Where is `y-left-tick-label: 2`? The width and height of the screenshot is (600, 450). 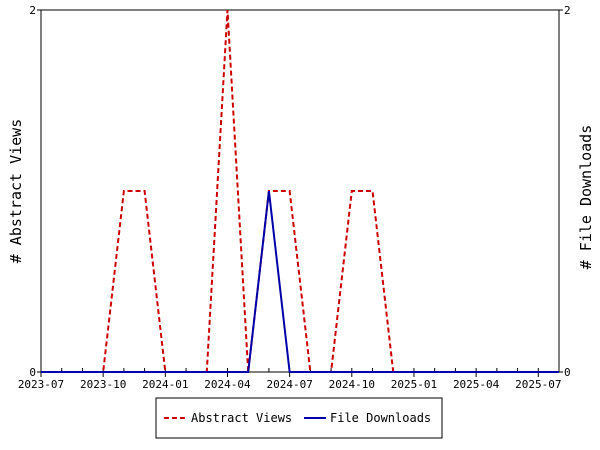
y-left-tick-label: 2 is located at coordinates (32, 10).